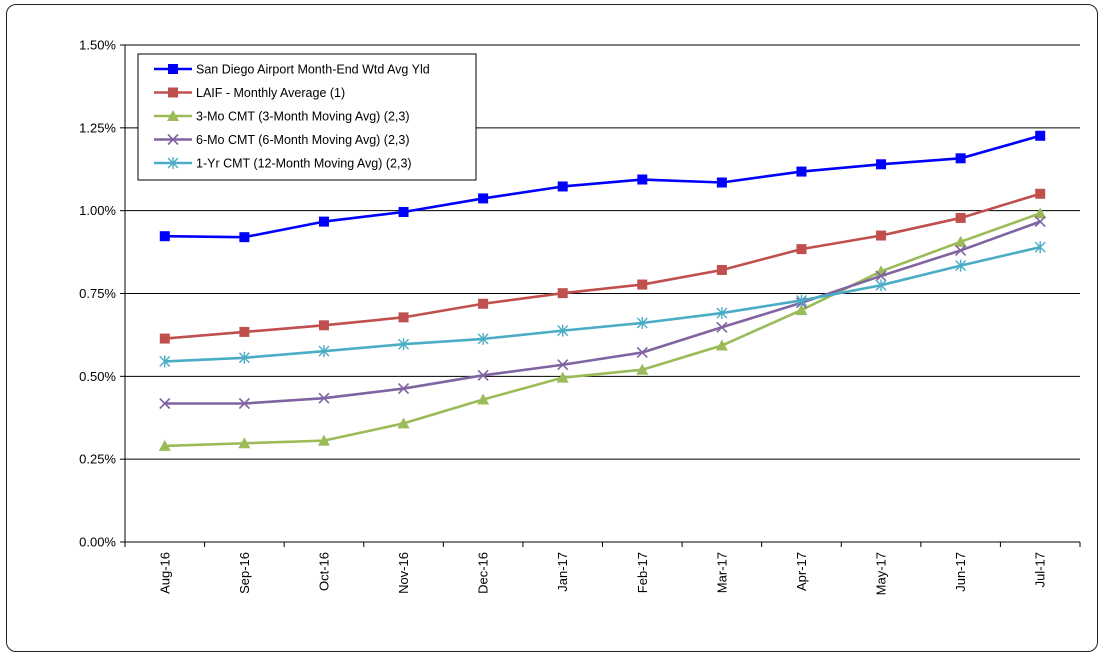 Image resolution: width=1106 pixels, height=658 pixels. What do you see at coordinates (960, 572) in the screenshot?
I see `x-tick-label: Jun-17` at bounding box center [960, 572].